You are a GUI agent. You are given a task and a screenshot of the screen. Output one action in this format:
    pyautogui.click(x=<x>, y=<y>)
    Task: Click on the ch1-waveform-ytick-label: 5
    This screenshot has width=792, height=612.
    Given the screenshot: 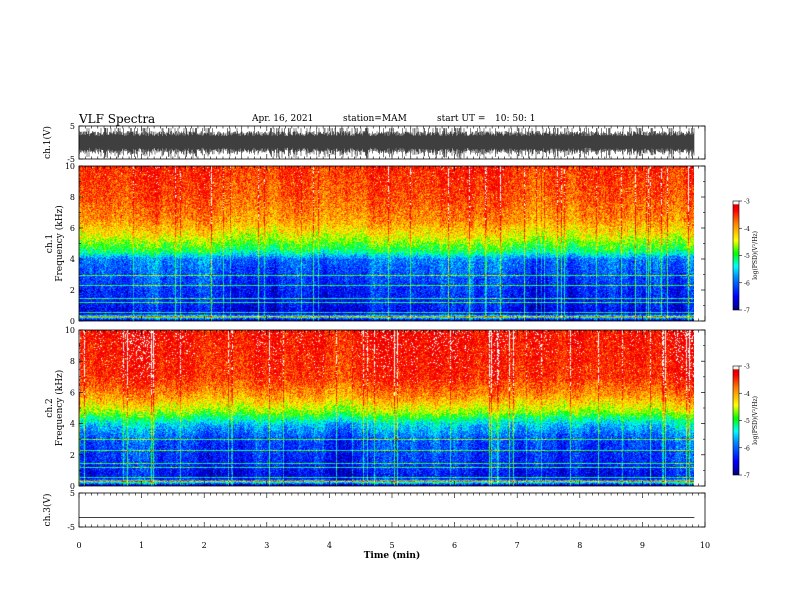 What is the action you would take?
    pyautogui.click(x=72, y=126)
    